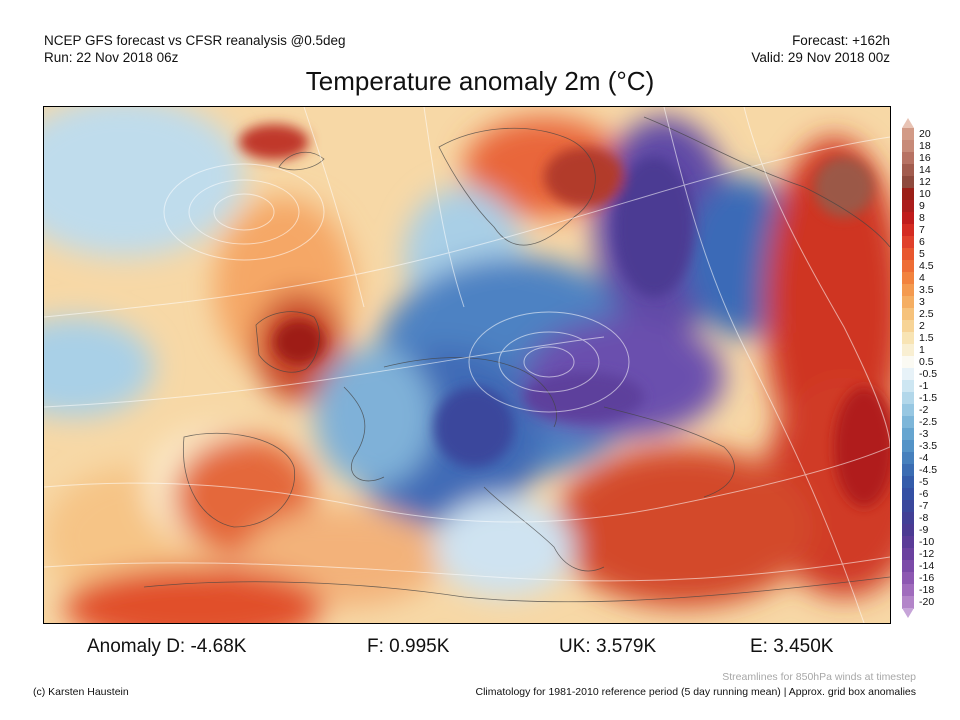 The width and height of the screenshot is (960, 720). I want to click on colorbar-label: -4, so click(924, 457).